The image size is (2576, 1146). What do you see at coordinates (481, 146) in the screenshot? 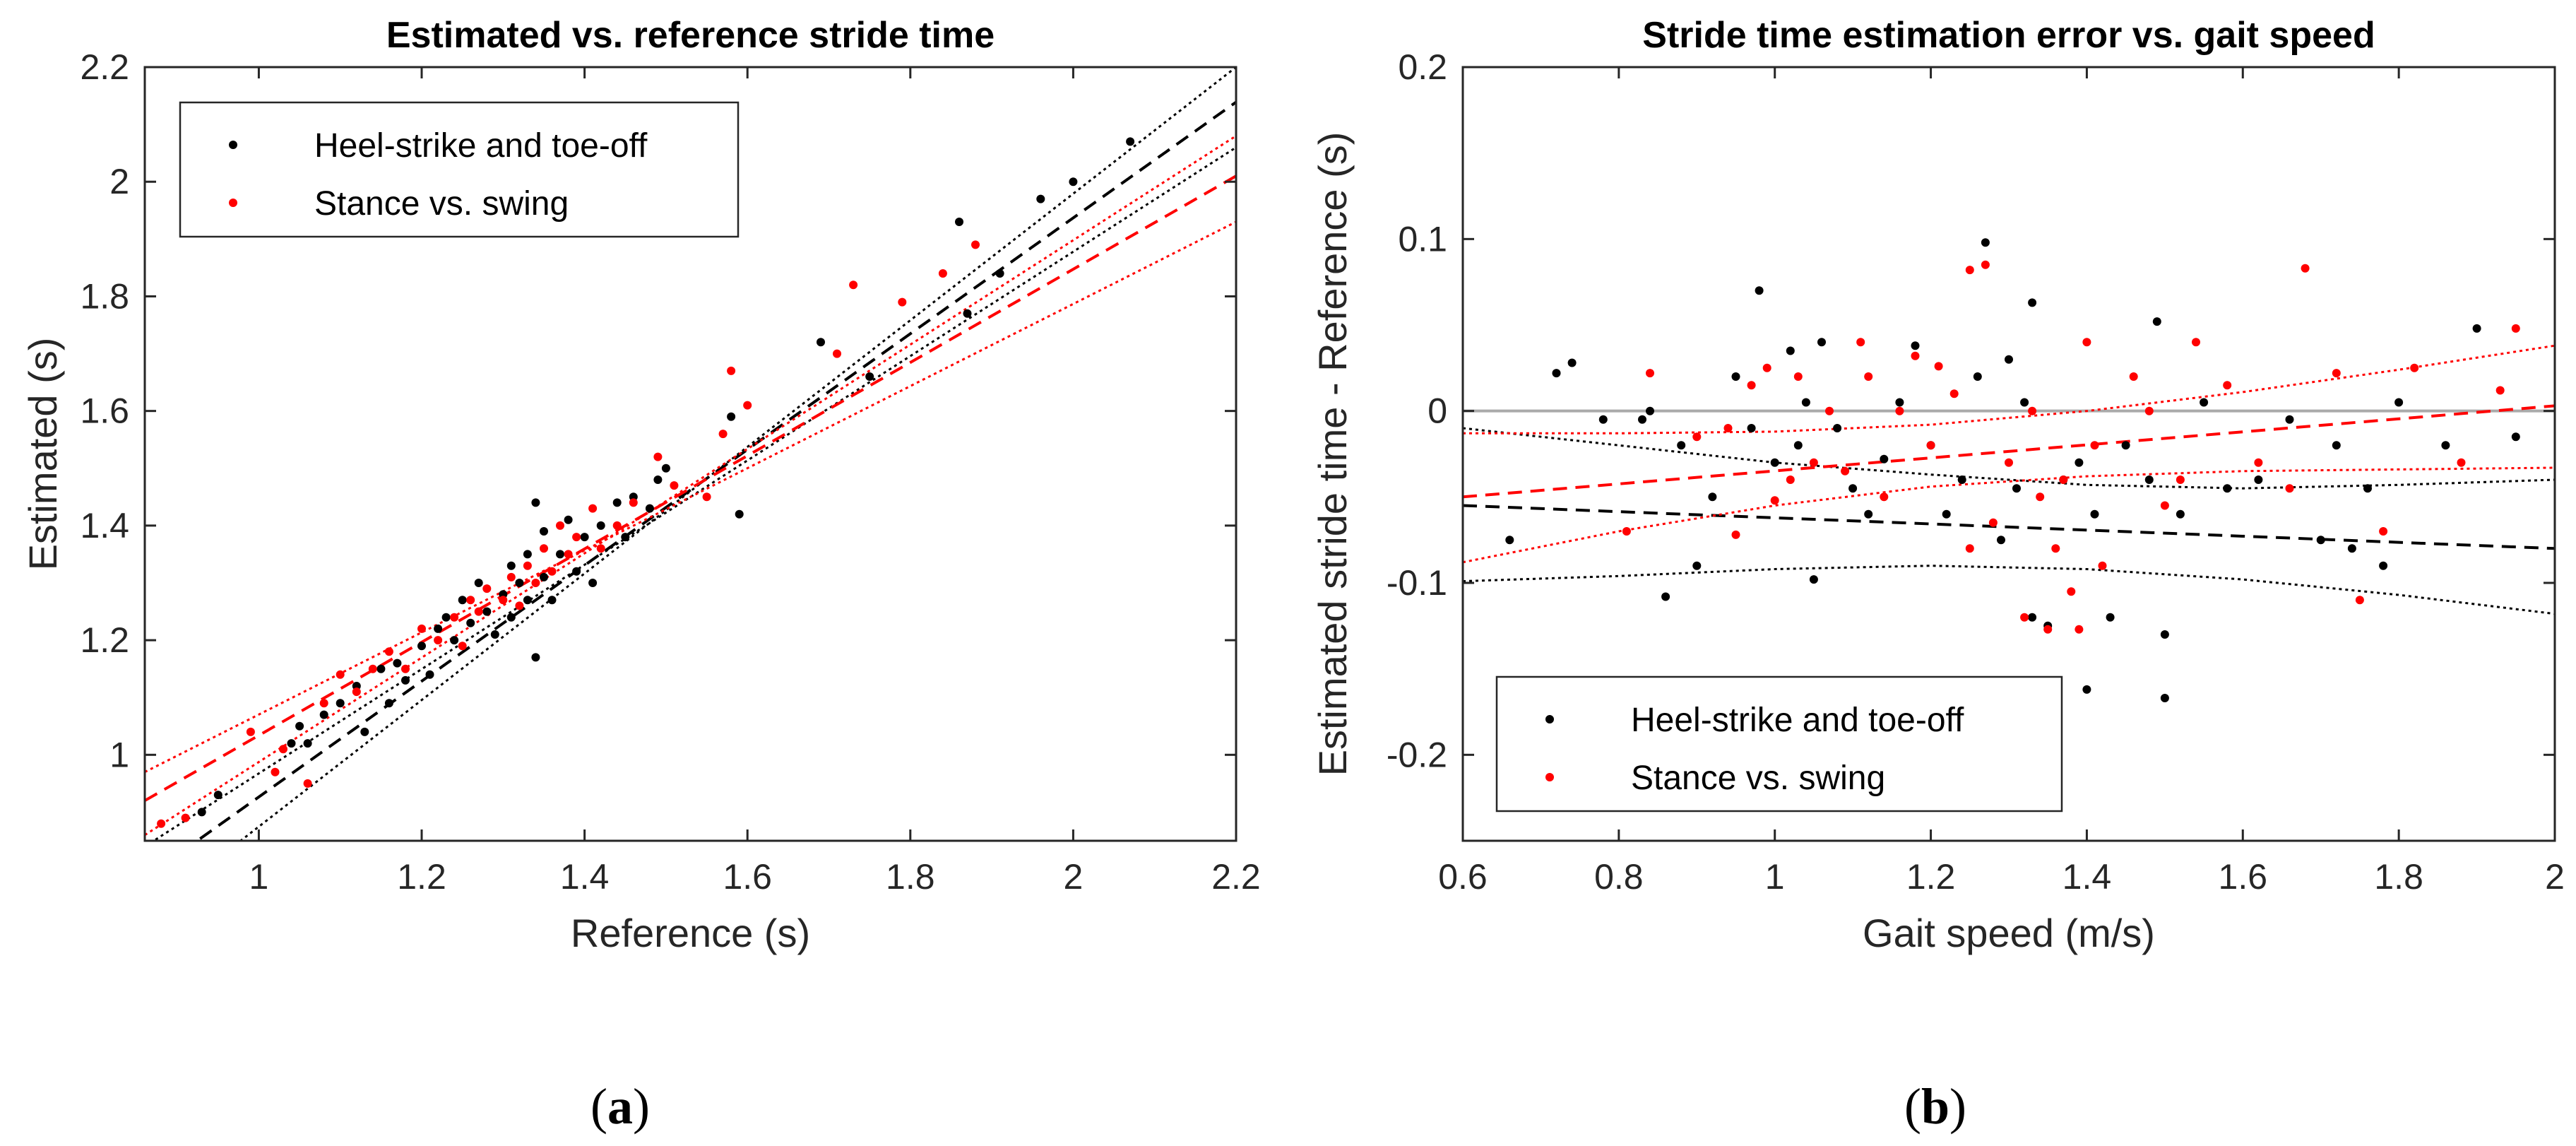
I see `legend-label-heel-strike: Heel-strike and toe-off` at bounding box center [481, 146].